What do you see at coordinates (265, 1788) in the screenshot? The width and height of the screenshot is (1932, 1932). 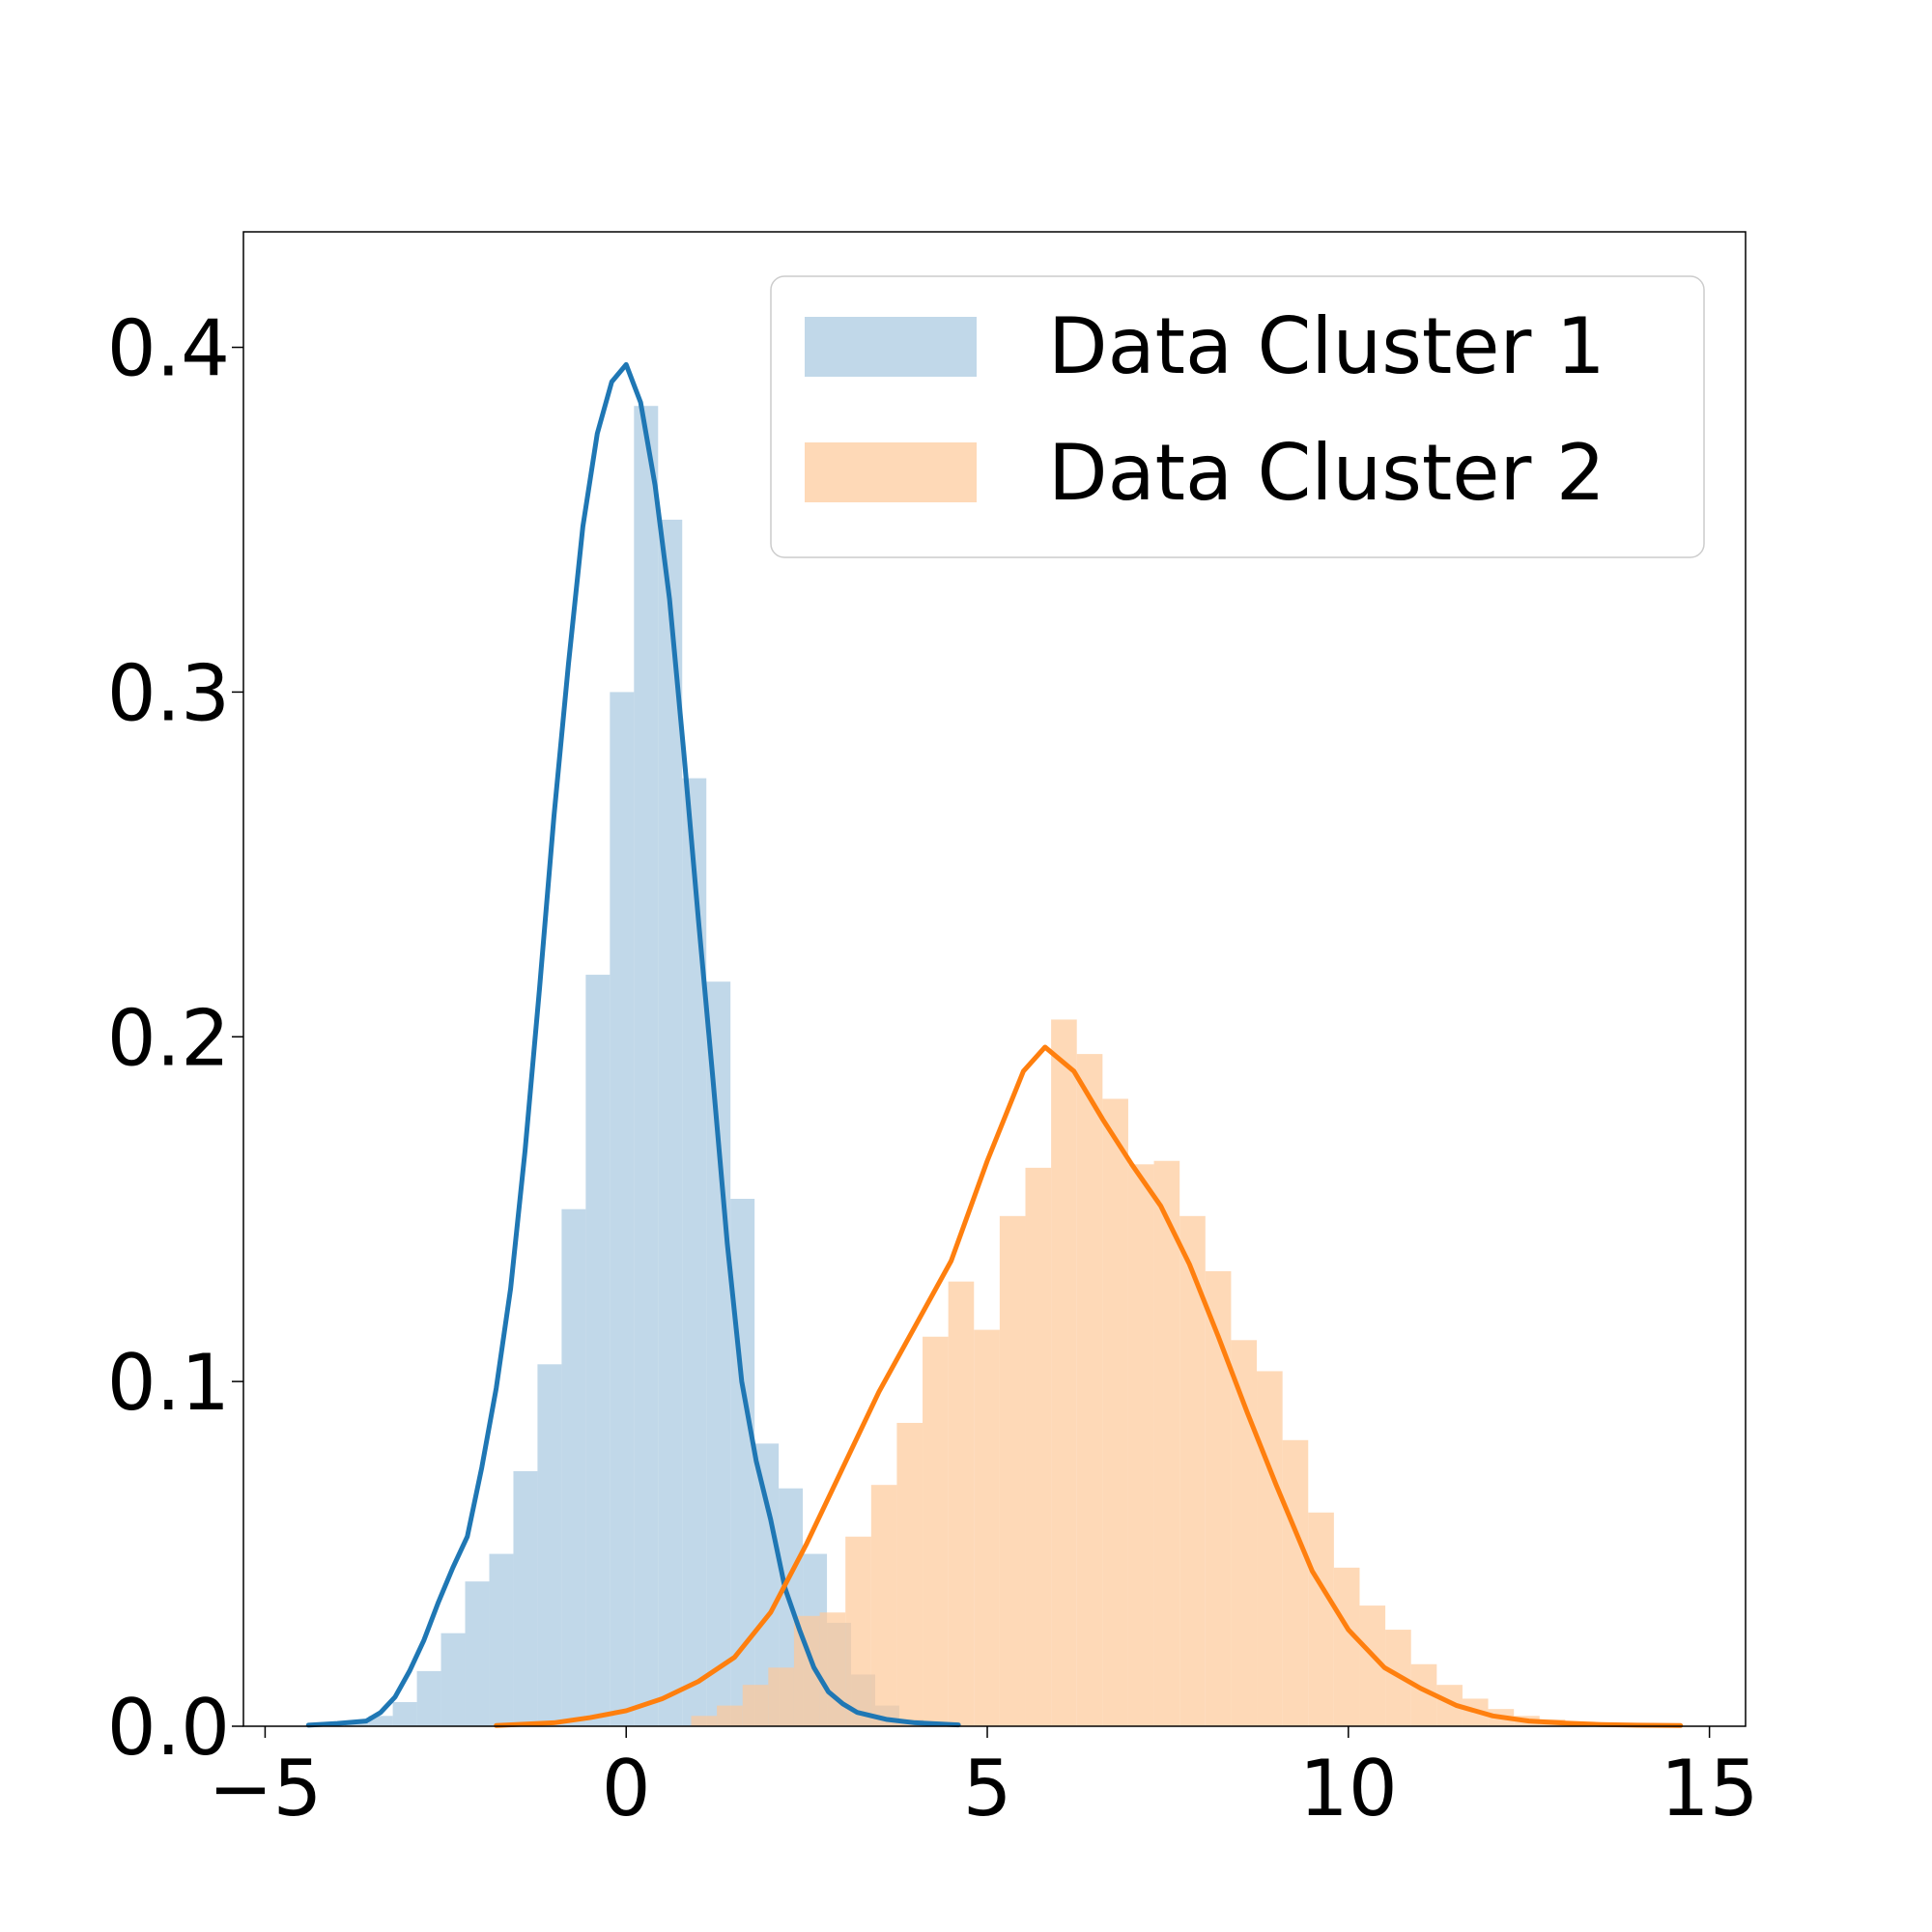 I see `x-tick-label: −5` at bounding box center [265, 1788].